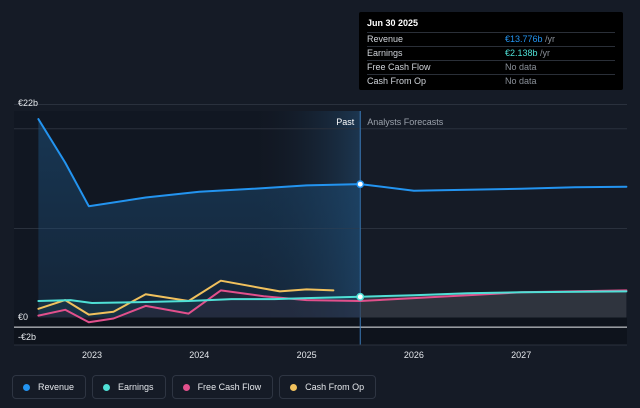 The height and width of the screenshot is (408, 640). I want to click on legend-label: Revenue, so click(56, 387).